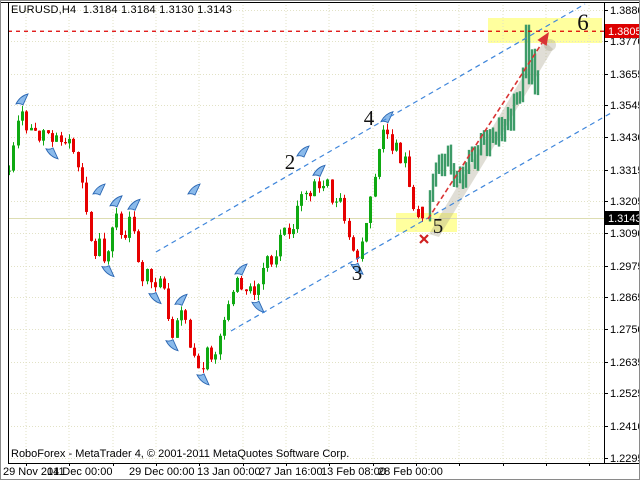 The image size is (640, 480). I want to click on price-tick-label: 1.2525, so click(625, 394).